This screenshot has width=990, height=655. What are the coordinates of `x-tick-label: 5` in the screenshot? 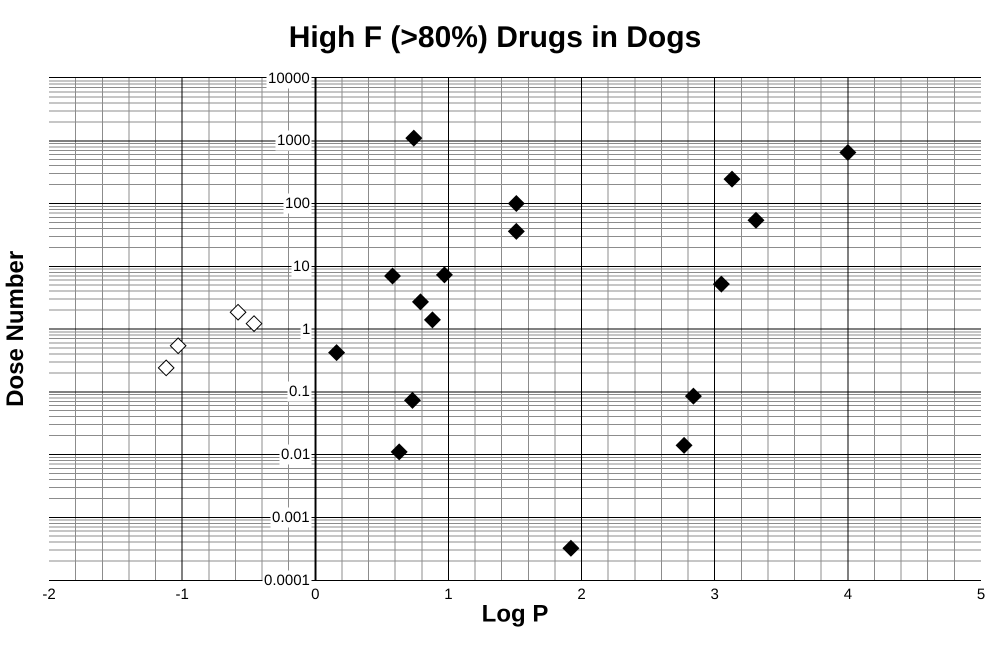 It's located at (981, 594).